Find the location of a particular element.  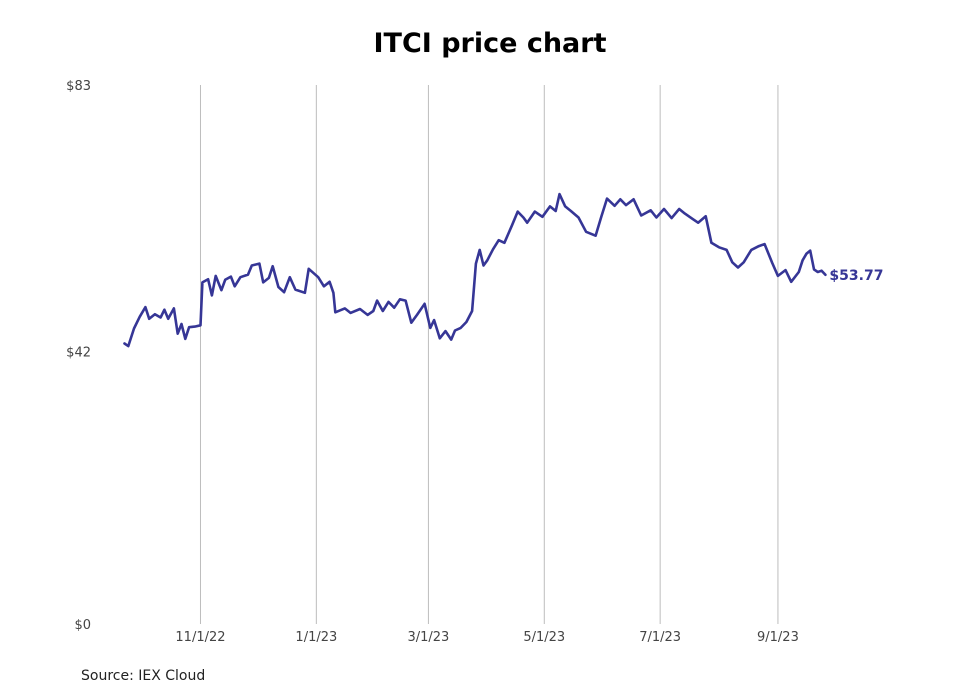

x-tick-label: 9/1/23 is located at coordinates (778, 637).